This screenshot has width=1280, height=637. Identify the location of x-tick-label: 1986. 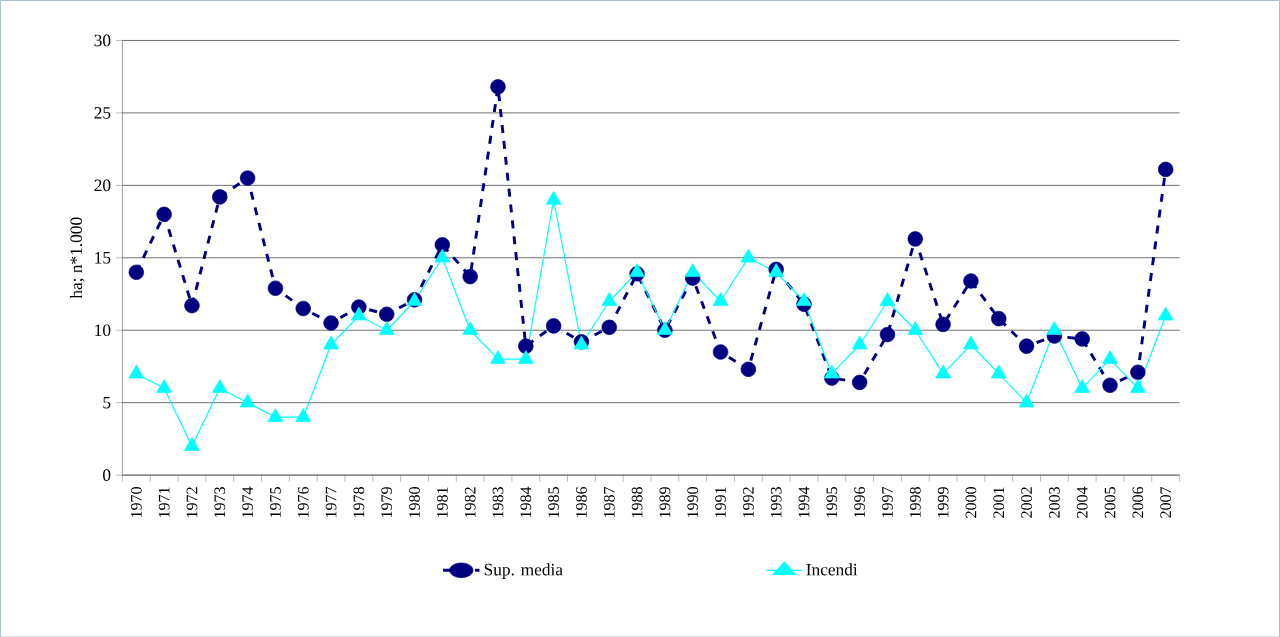
(581, 501).